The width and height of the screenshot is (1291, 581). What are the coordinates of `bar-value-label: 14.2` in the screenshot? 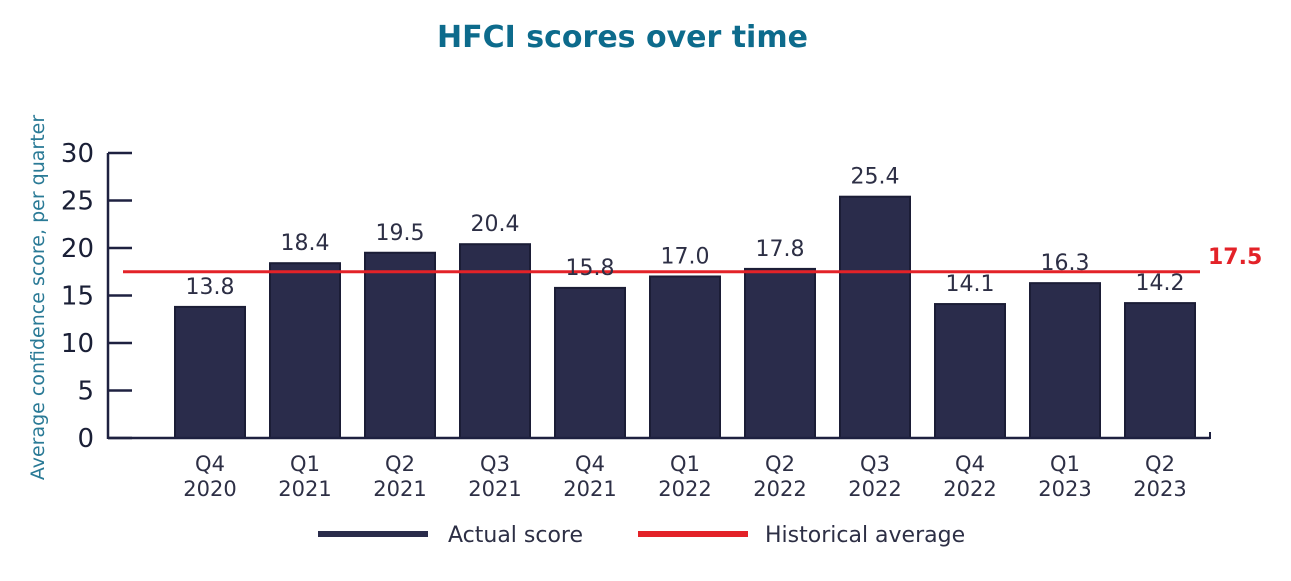 It's located at (1160, 283).